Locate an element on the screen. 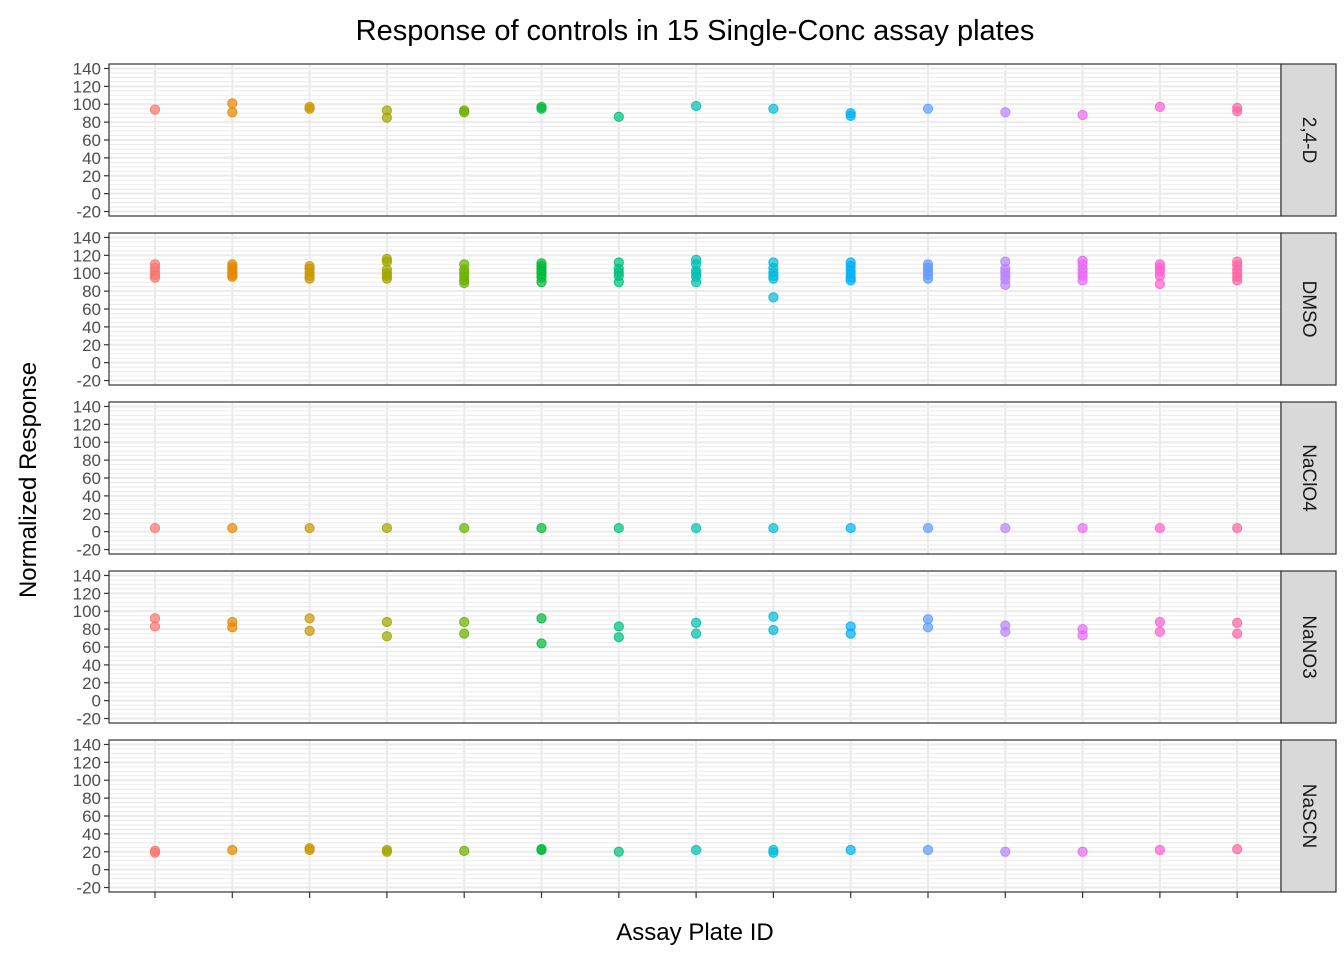 The image size is (1344, 960). facet-strip-label: NaSCN is located at coordinates (1308, 816).